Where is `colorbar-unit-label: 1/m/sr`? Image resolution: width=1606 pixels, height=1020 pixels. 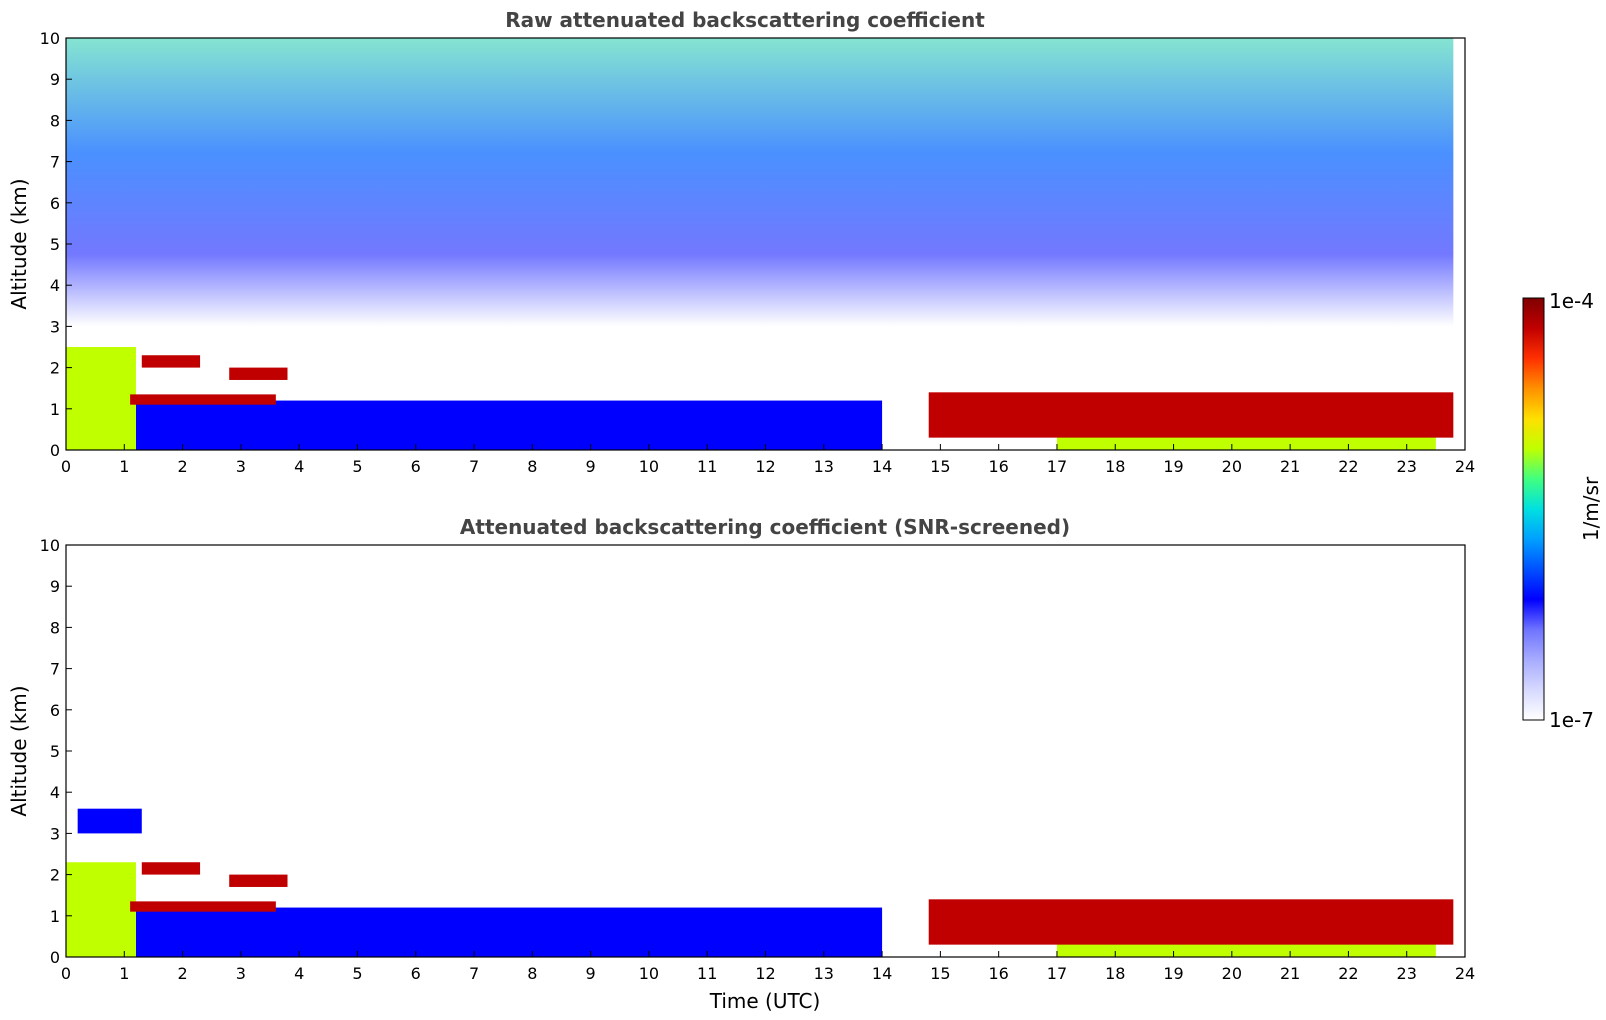 colorbar-unit-label: 1/m/sr is located at coordinates (1591, 508).